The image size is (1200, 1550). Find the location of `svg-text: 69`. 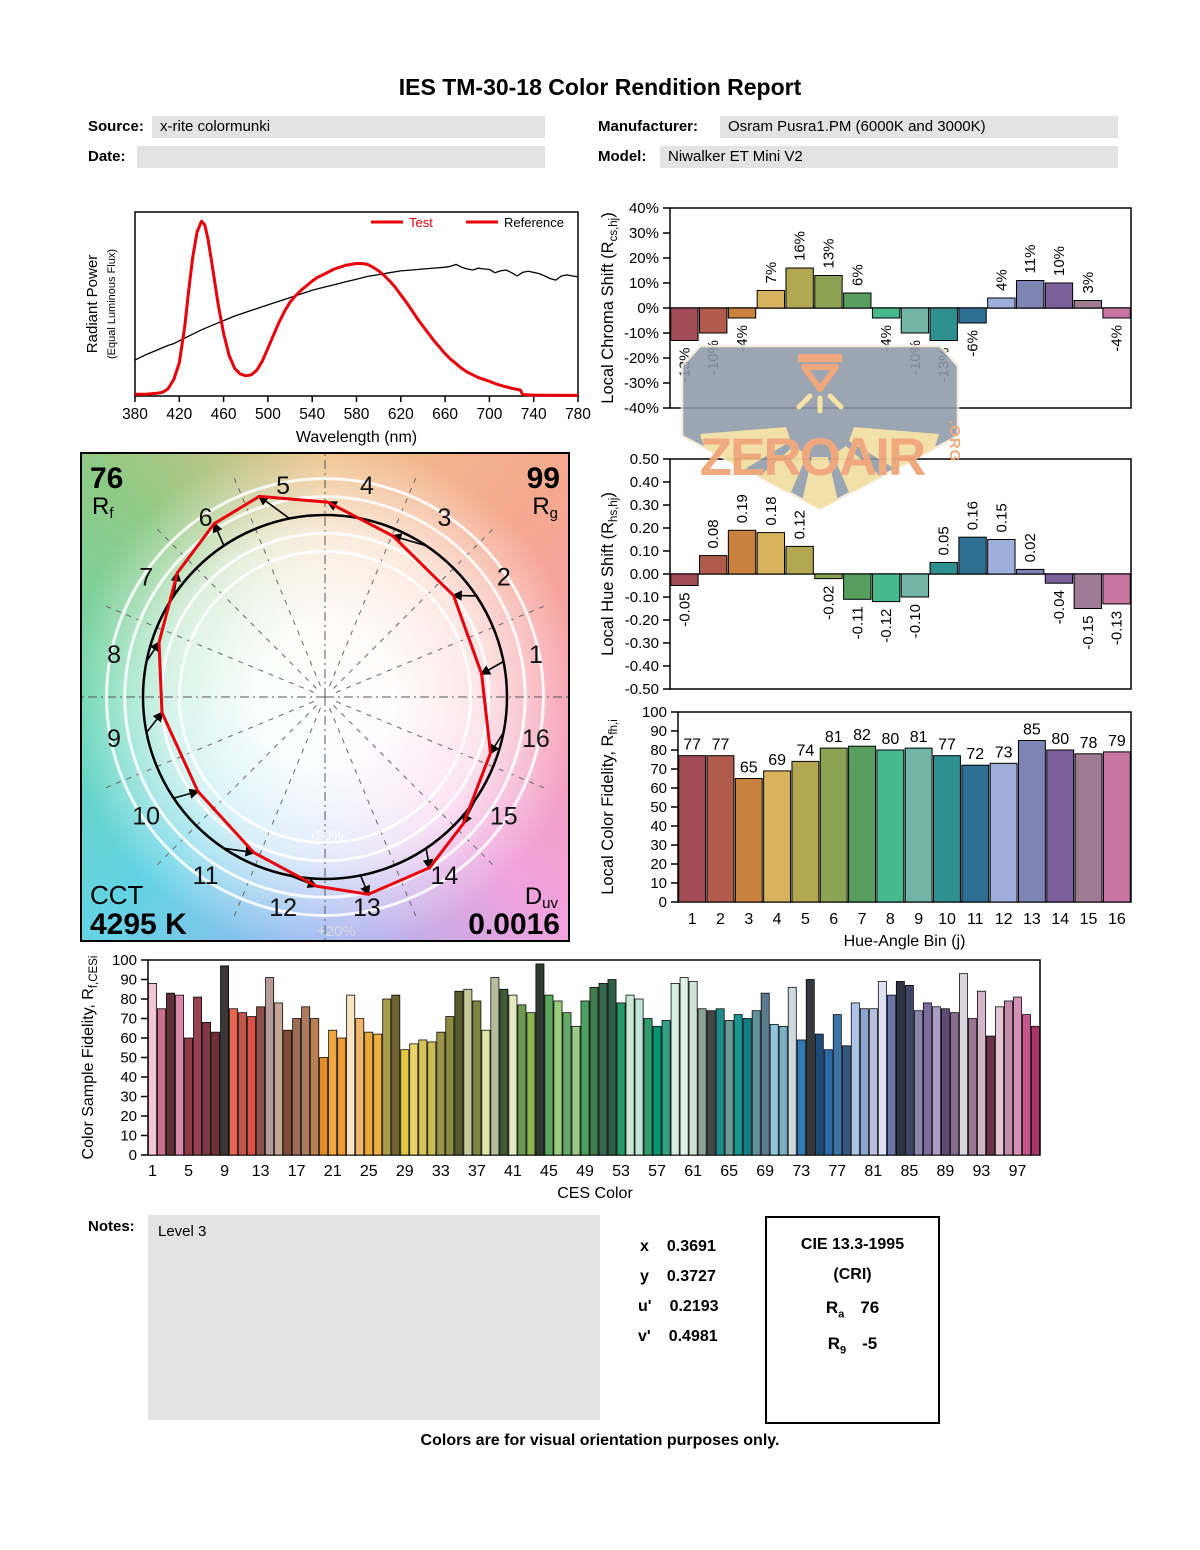

svg-text: 69 is located at coordinates (777, 760).